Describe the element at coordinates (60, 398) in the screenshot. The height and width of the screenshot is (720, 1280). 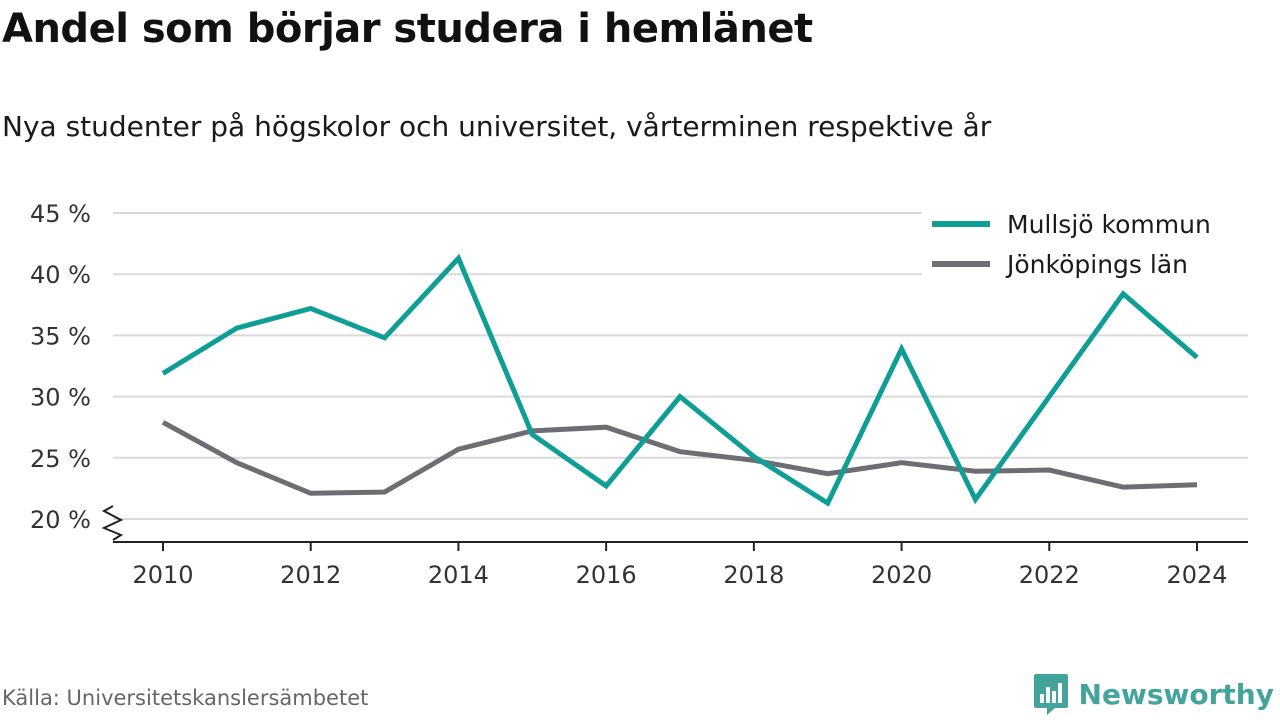
I see `y-tick-label: 30 %` at that location.